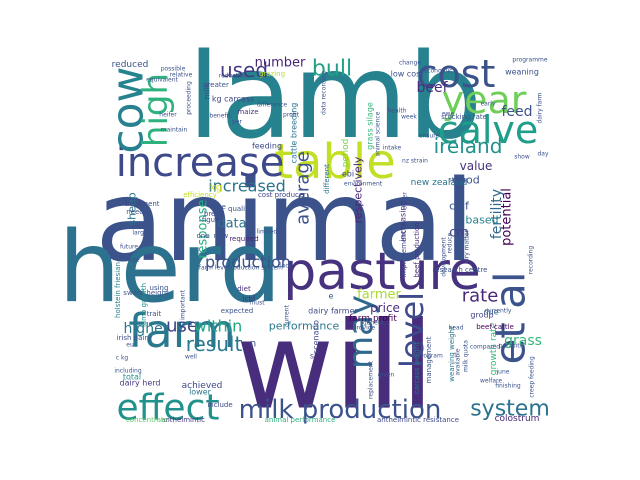  I want to click on word: data, so click(231, 224).